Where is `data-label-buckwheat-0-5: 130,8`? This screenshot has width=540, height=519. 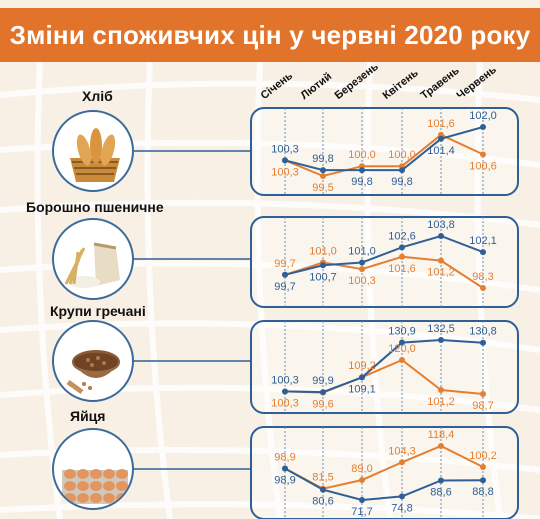 data-label-buckwheat-0-5: 130,8 is located at coordinates (483, 332).